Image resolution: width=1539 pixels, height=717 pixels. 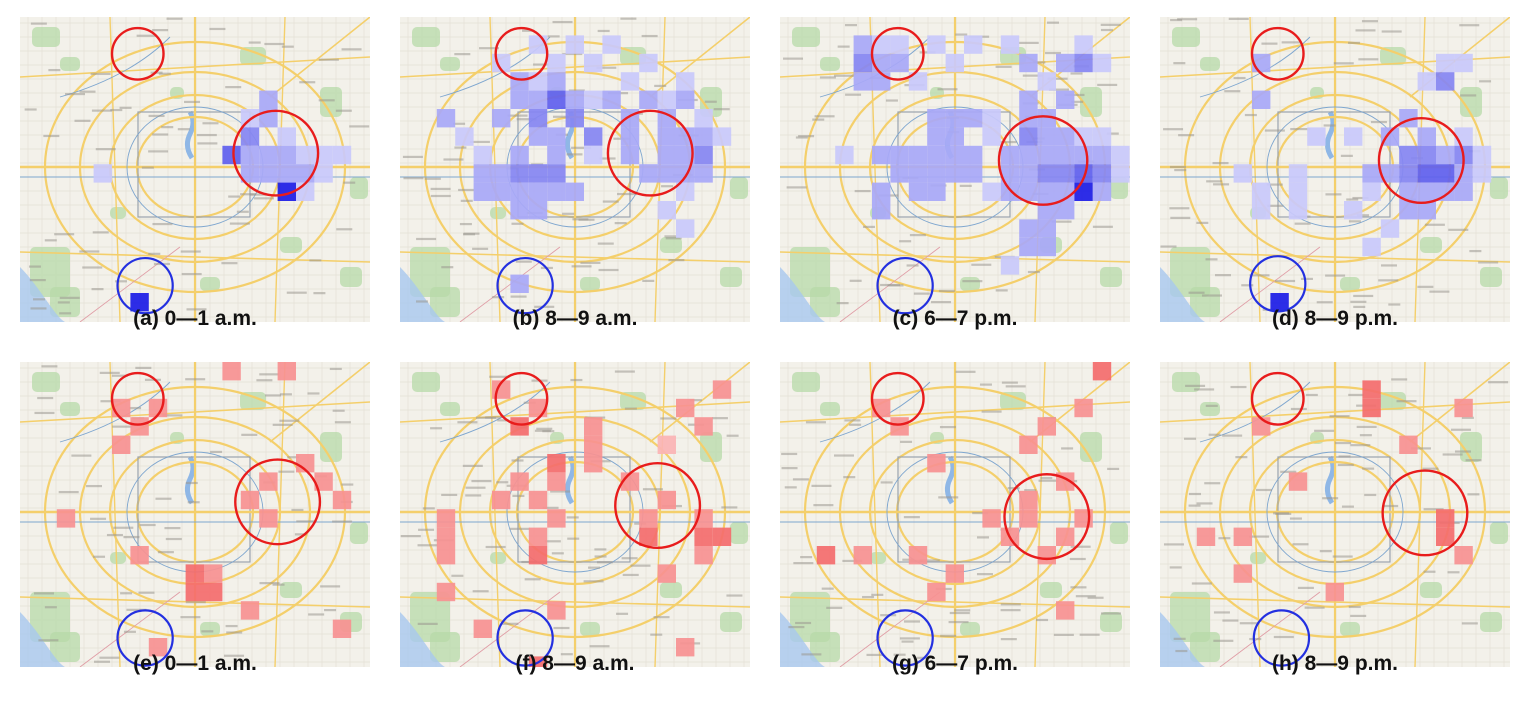 I want to click on map-panel-b, so click(x=575, y=169).